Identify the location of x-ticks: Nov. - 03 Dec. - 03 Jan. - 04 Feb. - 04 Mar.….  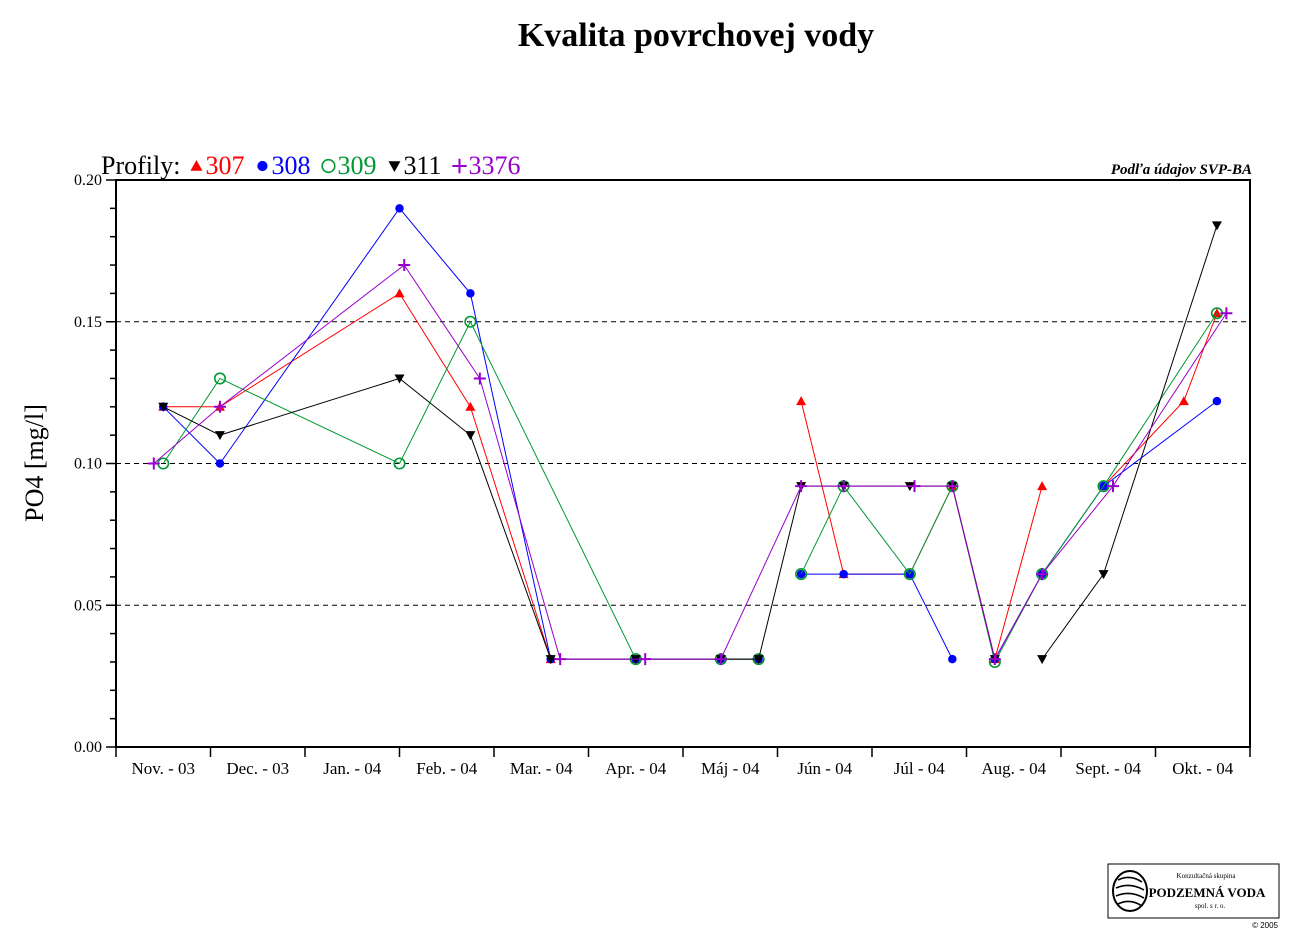
(683, 762).